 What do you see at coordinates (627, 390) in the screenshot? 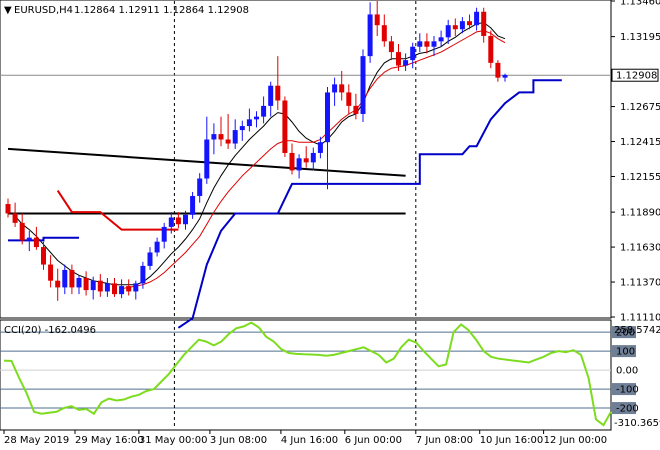
I see `cci-level-label: -100` at bounding box center [627, 390].